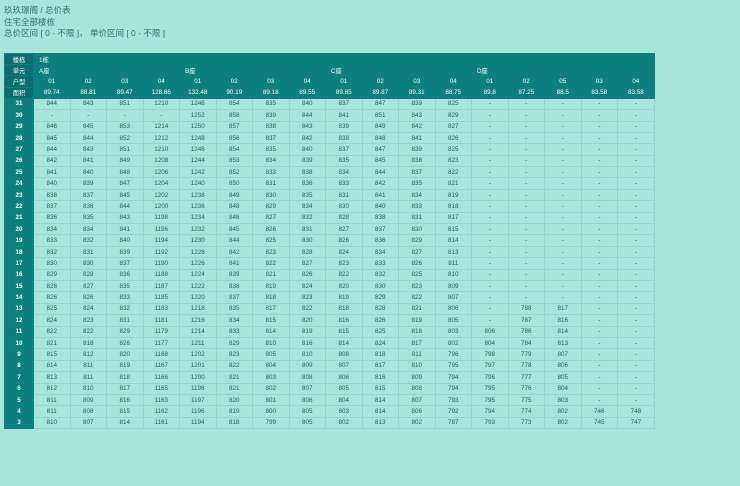 Image resolution: width=740 pixels, height=486 pixels. I want to click on floor-number: 12, so click(19, 320).